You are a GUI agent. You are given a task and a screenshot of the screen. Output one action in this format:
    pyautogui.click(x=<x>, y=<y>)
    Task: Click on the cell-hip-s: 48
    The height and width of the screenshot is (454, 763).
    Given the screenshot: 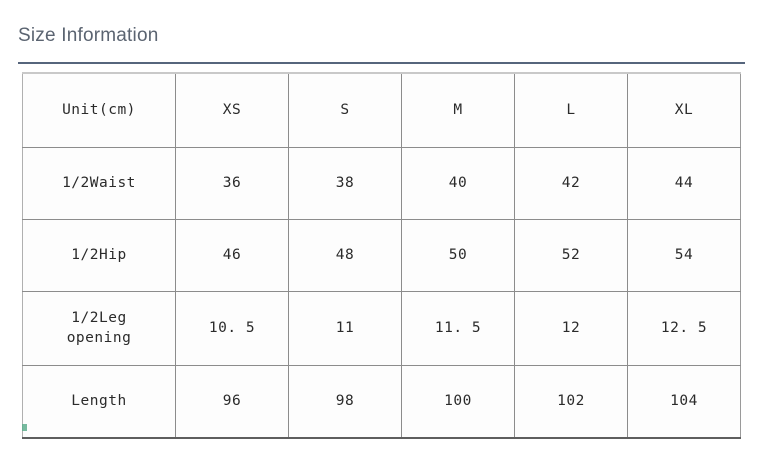 What is the action you would take?
    pyautogui.click(x=345, y=255)
    